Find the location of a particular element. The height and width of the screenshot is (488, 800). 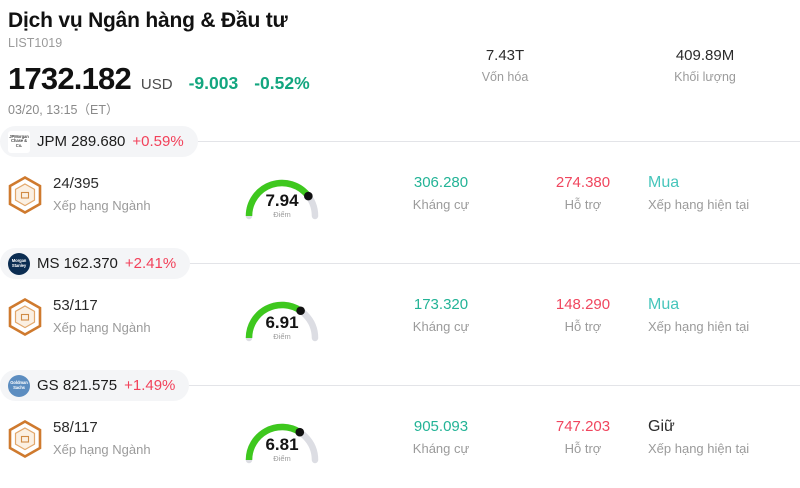

ticker-symbol: MS is located at coordinates (48, 263).